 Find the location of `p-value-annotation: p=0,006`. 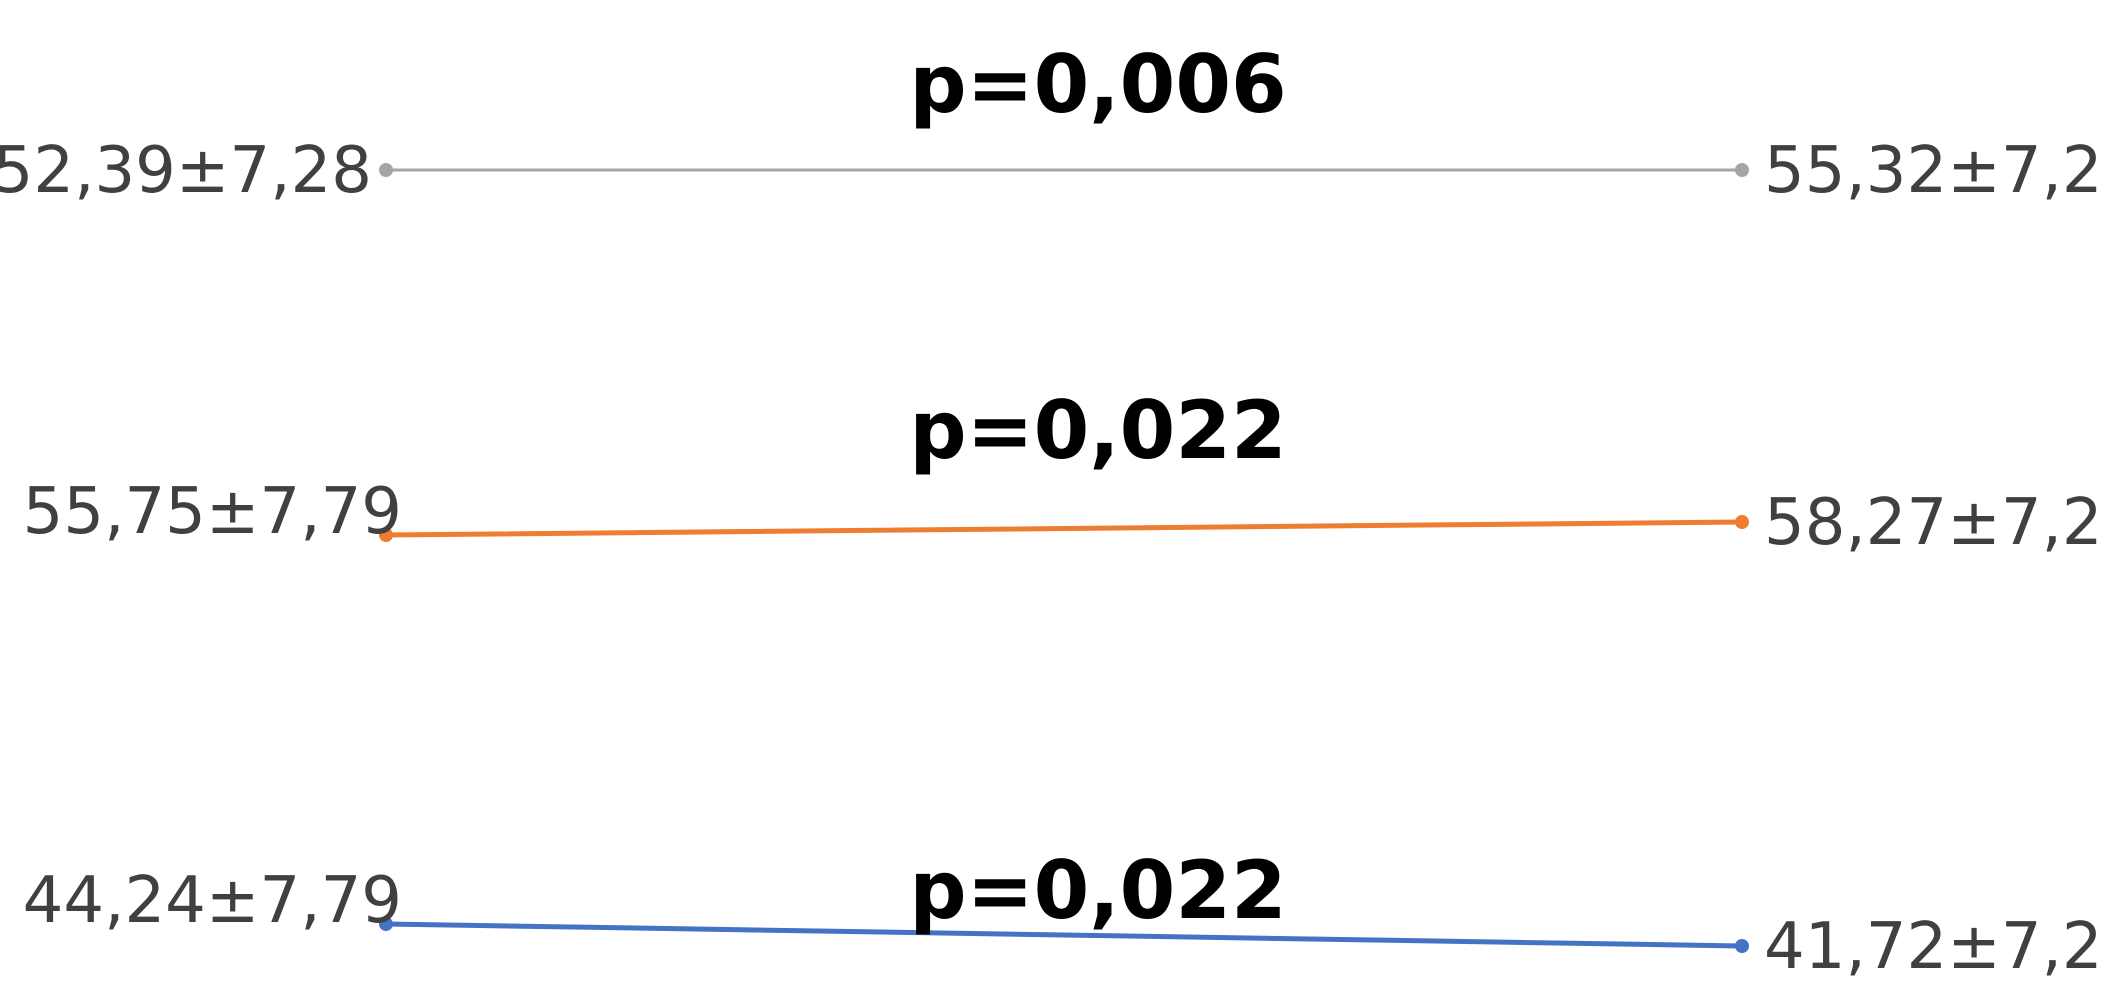

p-value-annotation: p=0,006 is located at coordinates (1097, 84).